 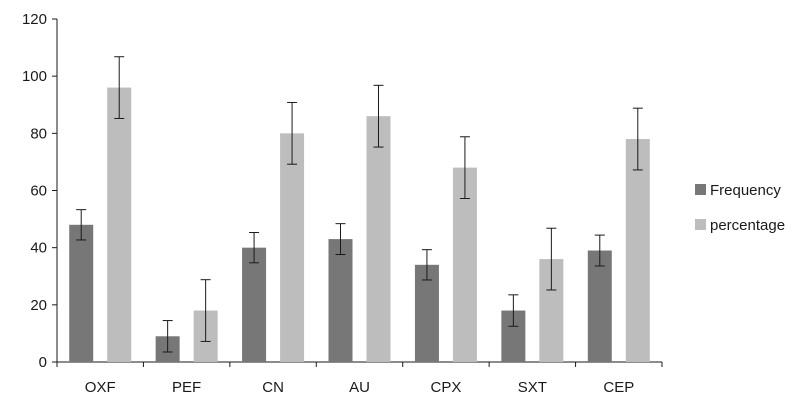 What do you see at coordinates (119, 224) in the screenshot?
I see `bar-percentage-oxf` at bounding box center [119, 224].